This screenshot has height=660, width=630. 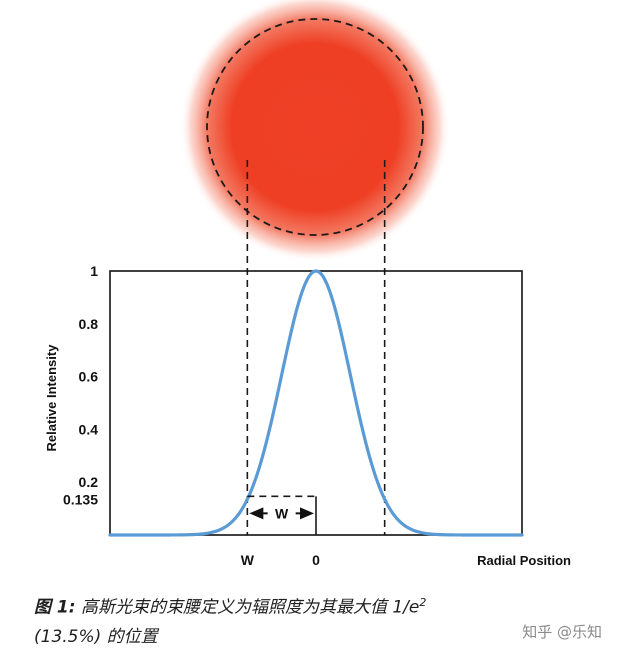 I want to click on y-tick-label: 0.2, so click(x=89, y=482).